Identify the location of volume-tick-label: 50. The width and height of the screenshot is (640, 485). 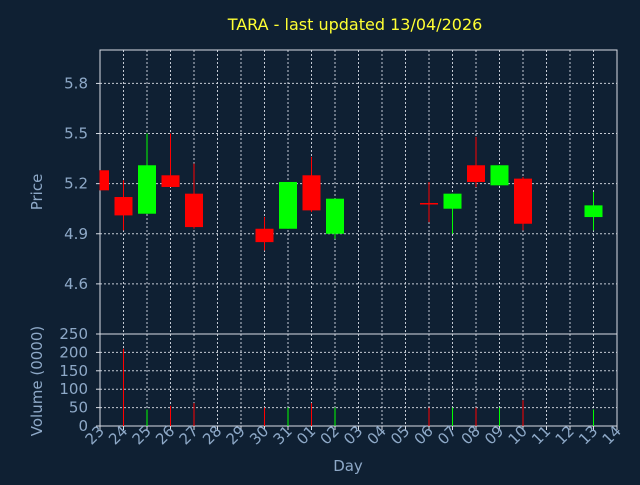
(78, 408).